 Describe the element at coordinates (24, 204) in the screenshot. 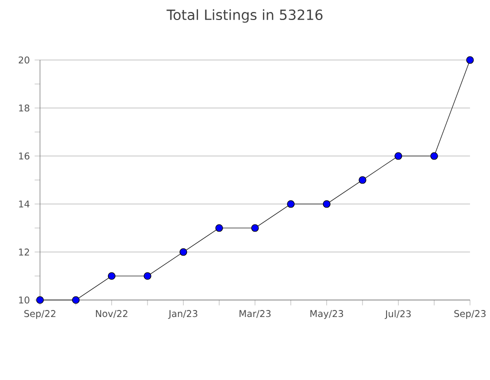

I see `y-tick-label: 14` at that location.